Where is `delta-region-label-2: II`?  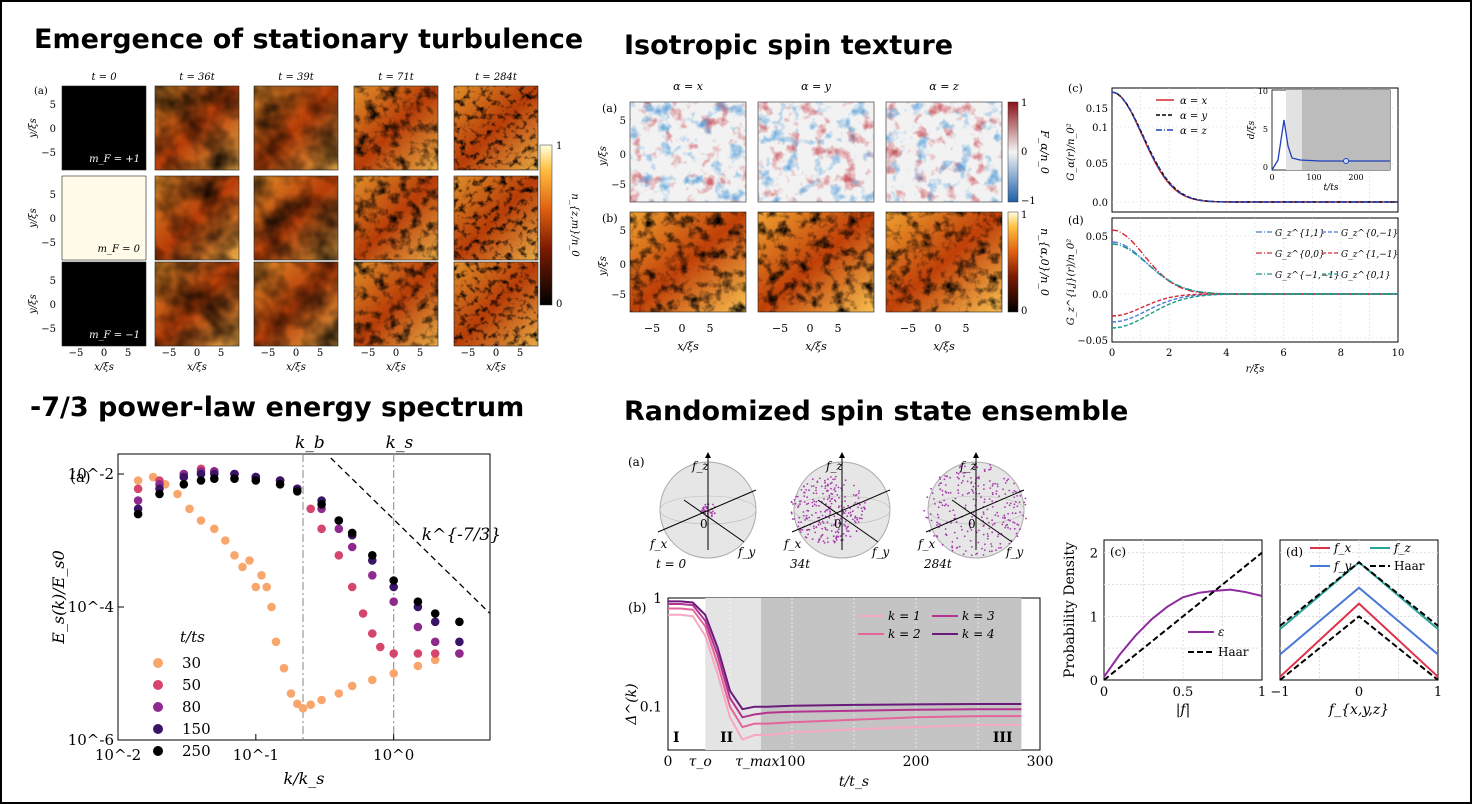 delta-region-label-2: II is located at coordinates (726, 738).